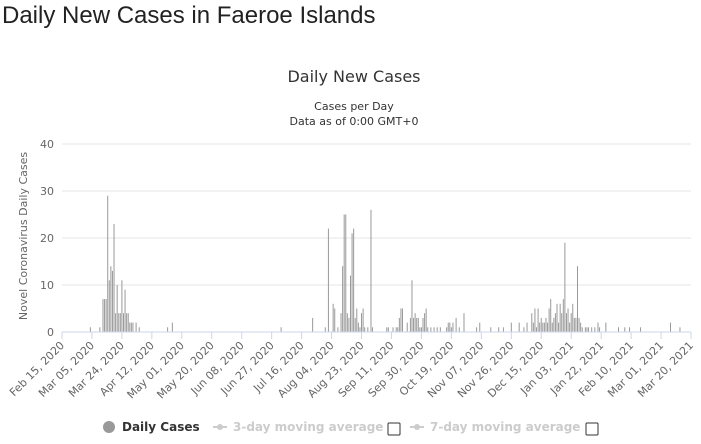  What do you see at coordinates (47, 285) in the screenshot?
I see `y-tick-label: 10` at bounding box center [47, 285].